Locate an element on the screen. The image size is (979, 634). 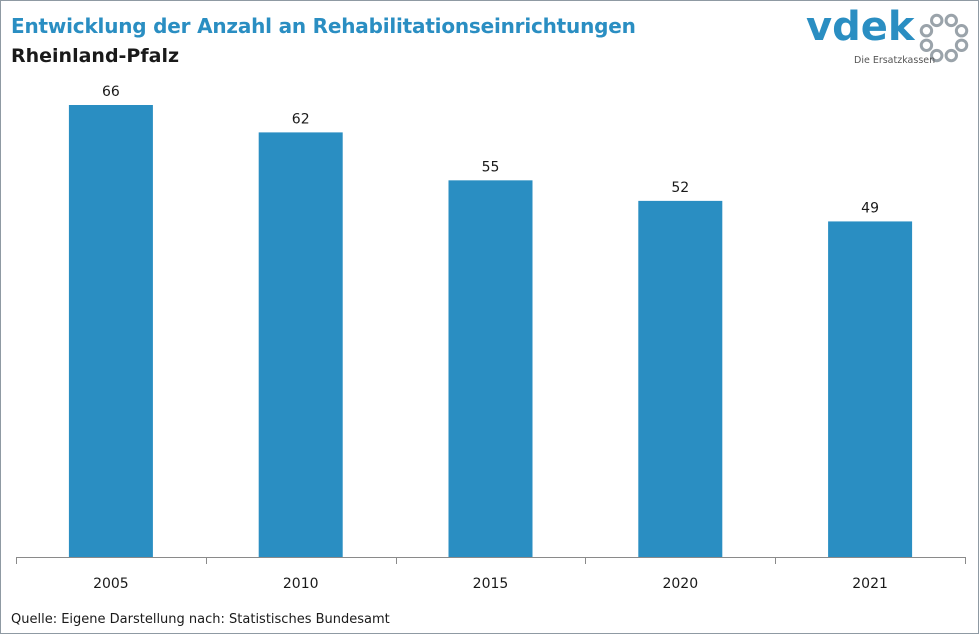
x-tick-label: 2020 is located at coordinates (680, 584).